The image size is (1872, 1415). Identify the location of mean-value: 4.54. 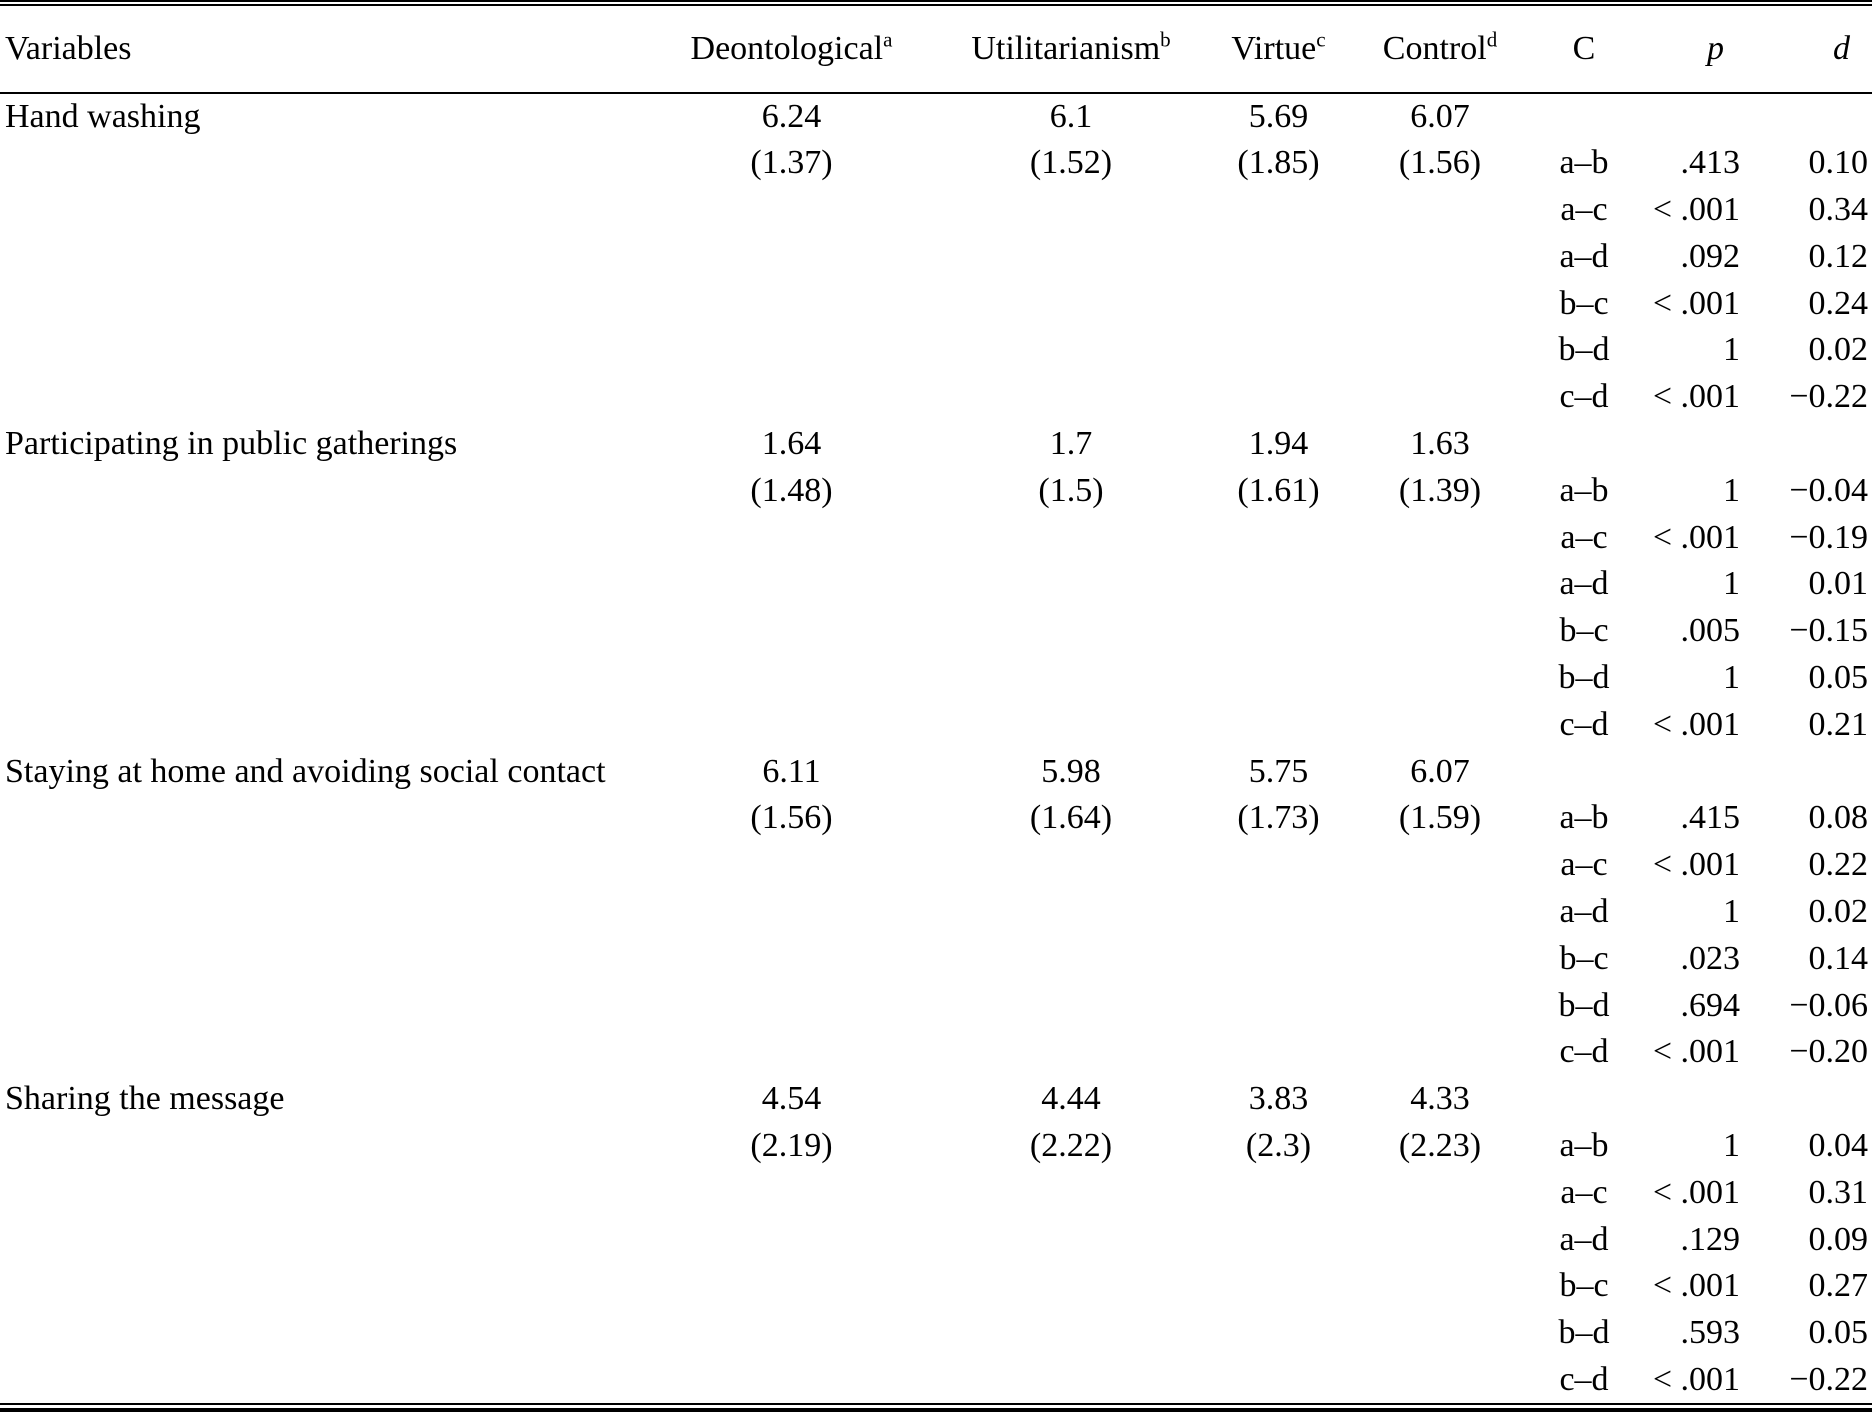
(791, 1099).